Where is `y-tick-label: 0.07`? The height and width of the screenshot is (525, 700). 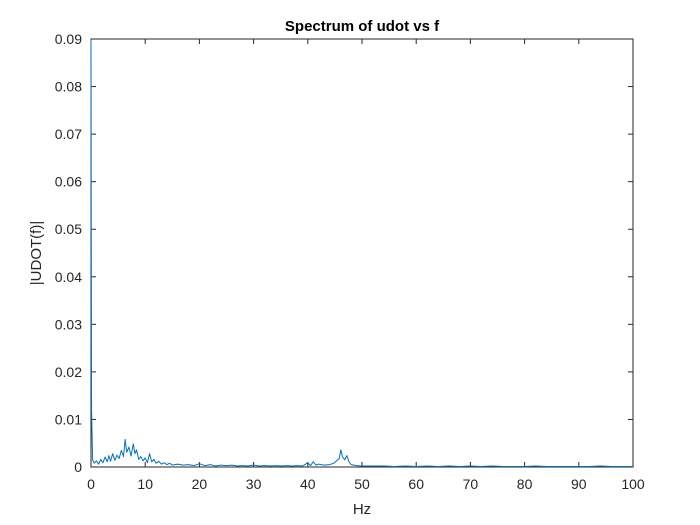
y-tick-label: 0.07 is located at coordinates (68, 134).